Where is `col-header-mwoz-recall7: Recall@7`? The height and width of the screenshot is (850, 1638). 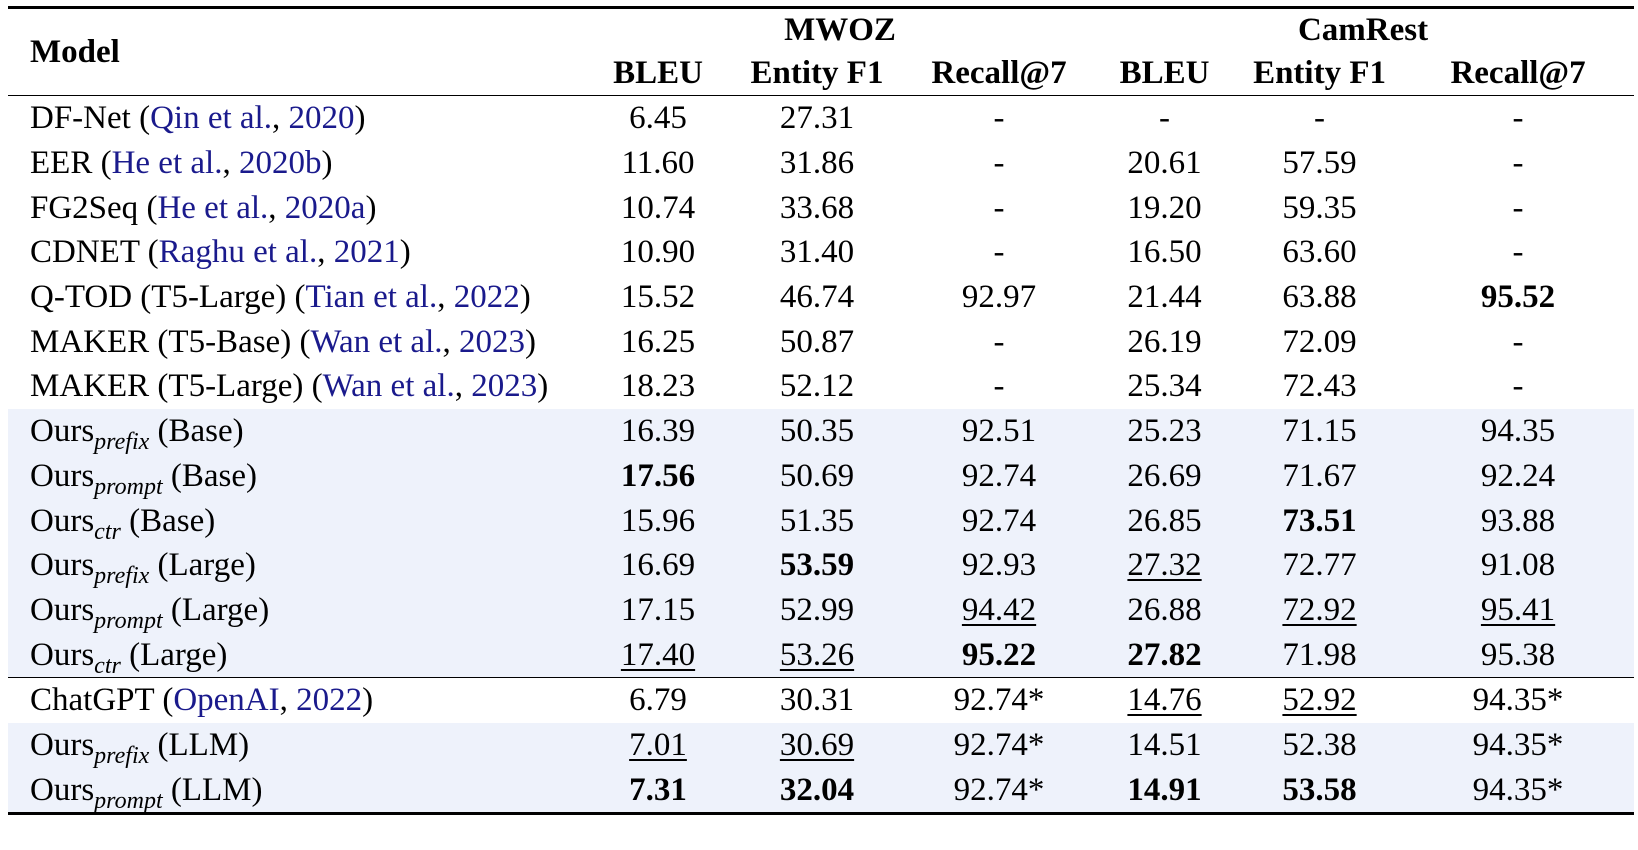 col-header-mwoz-recall7: Recall@7 is located at coordinates (999, 73).